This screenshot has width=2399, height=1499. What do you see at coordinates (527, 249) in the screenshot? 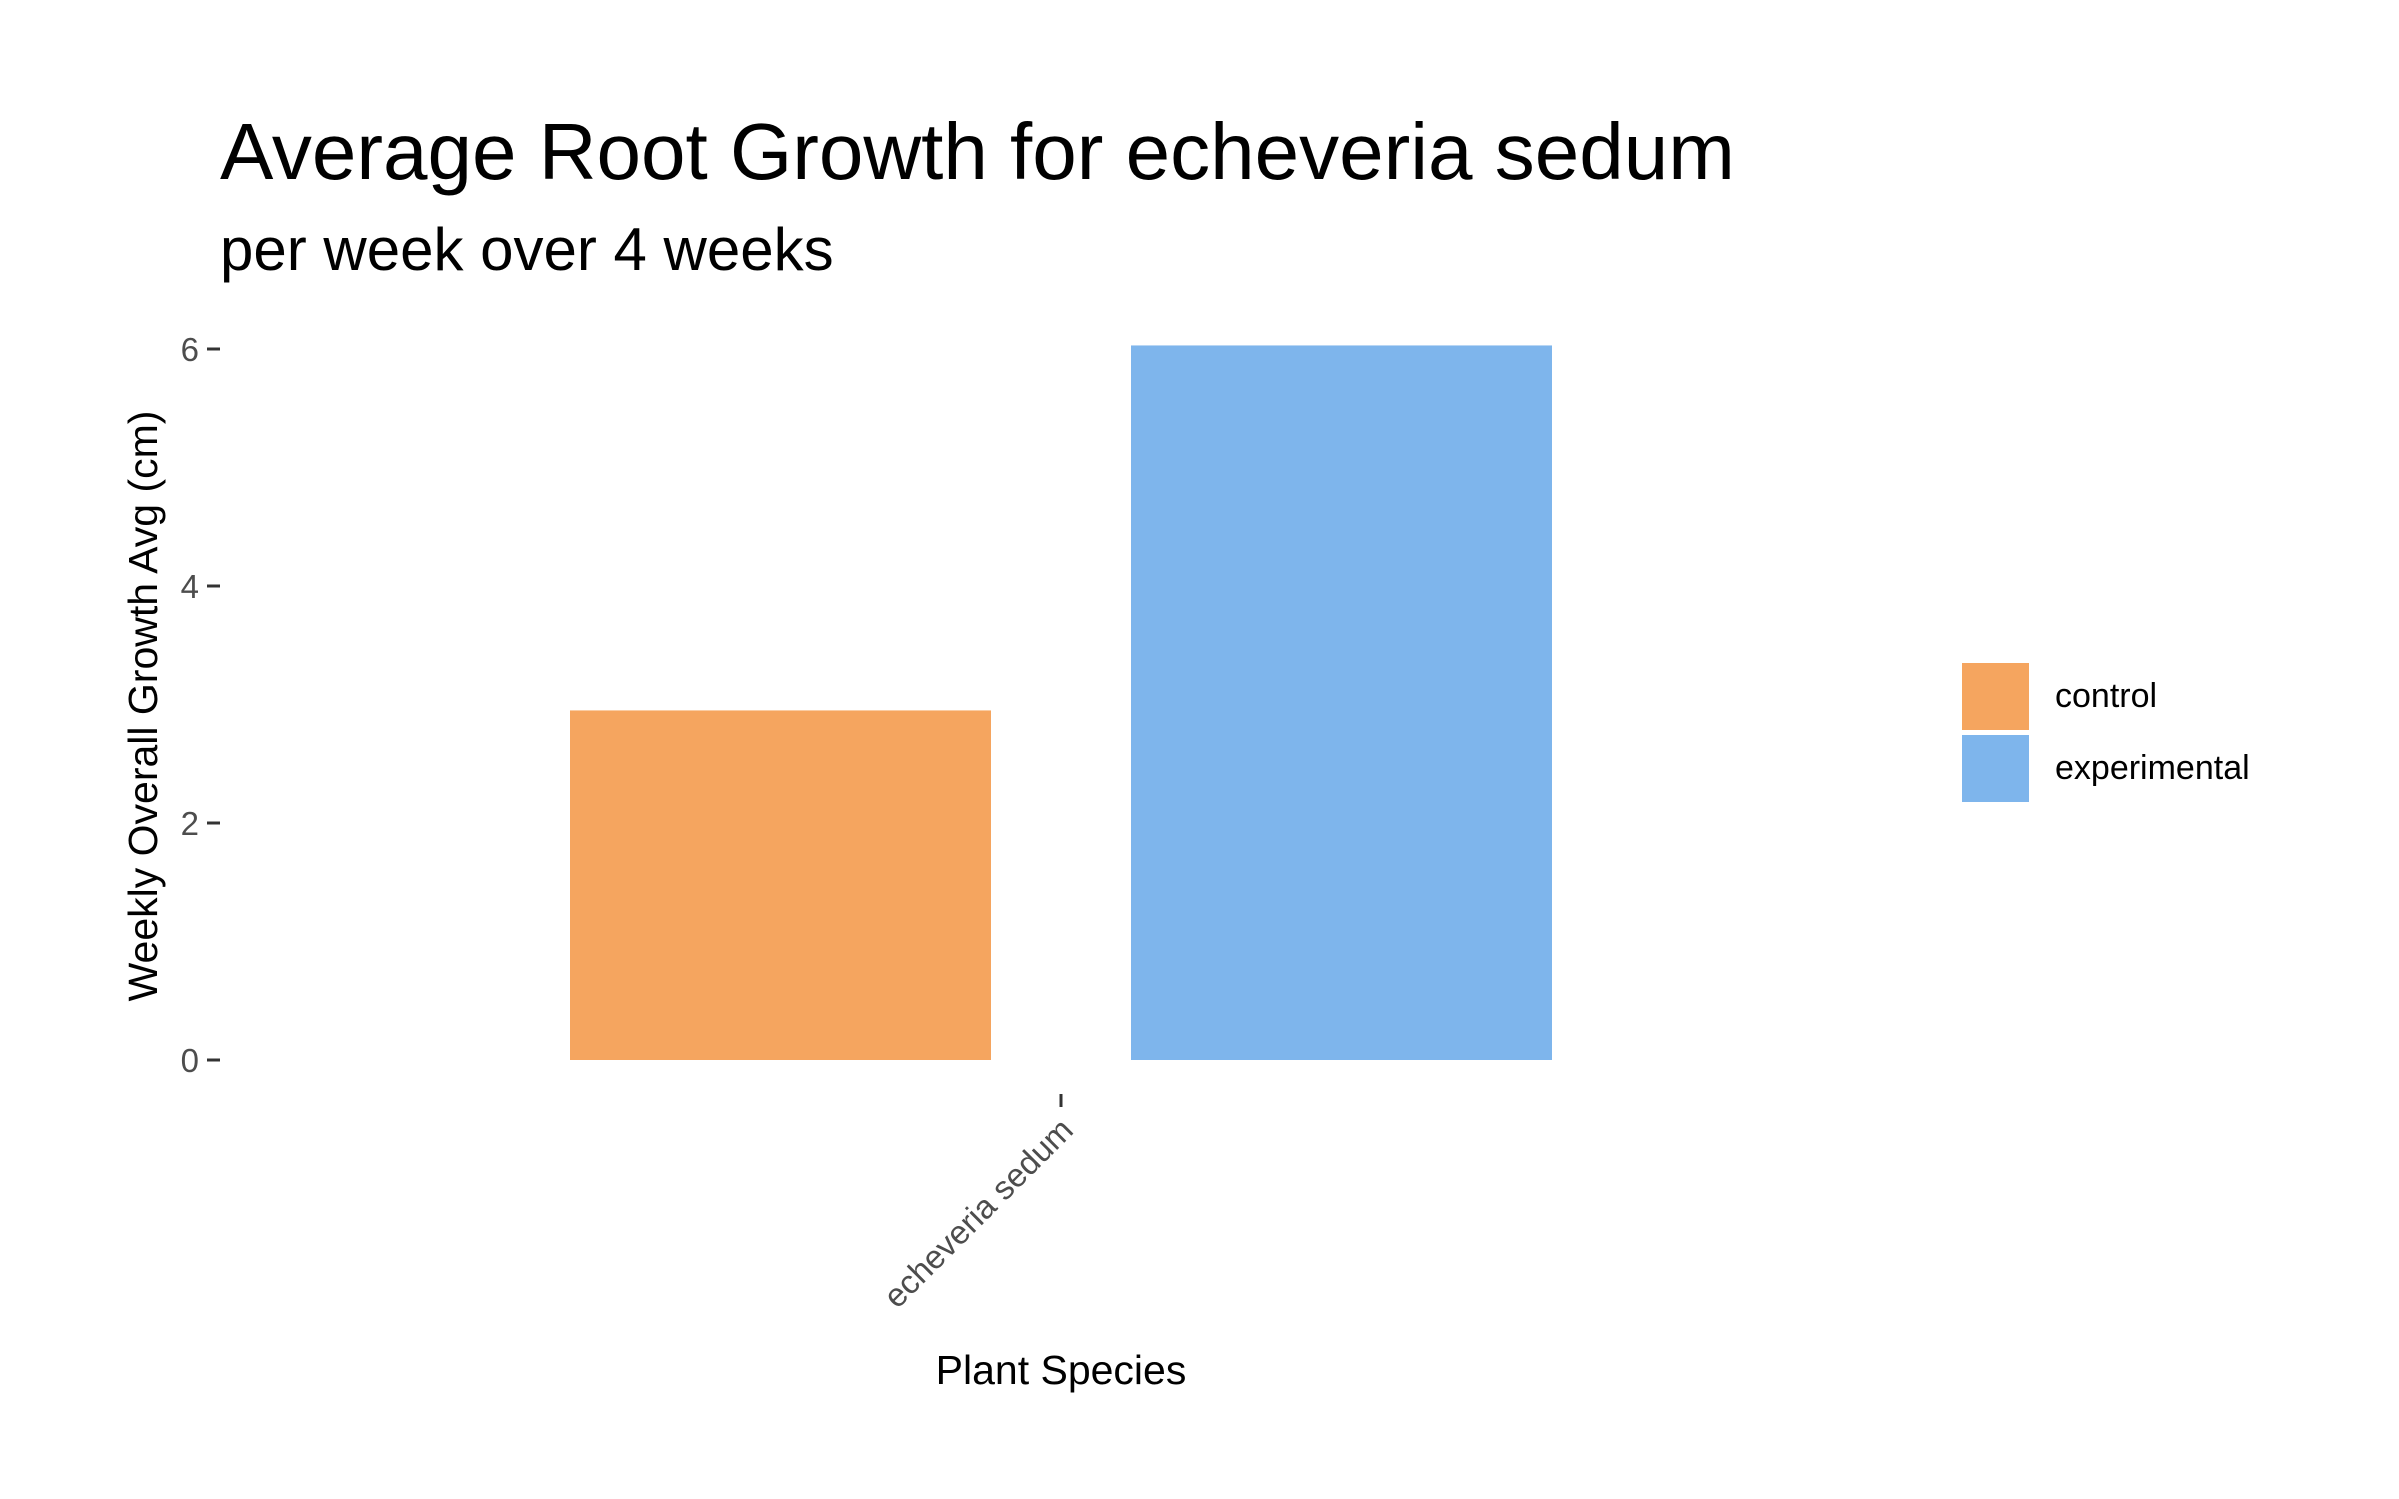
I see `chart-subtitle: per week over 4 weeks` at bounding box center [527, 249].